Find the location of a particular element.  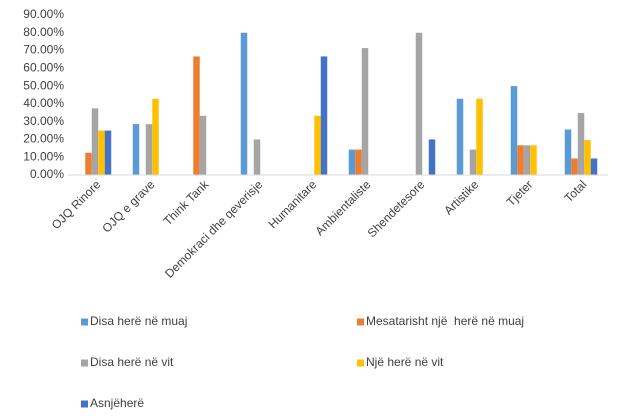

x-tick-label: OJQ e grave is located at coordinates (128, 206).